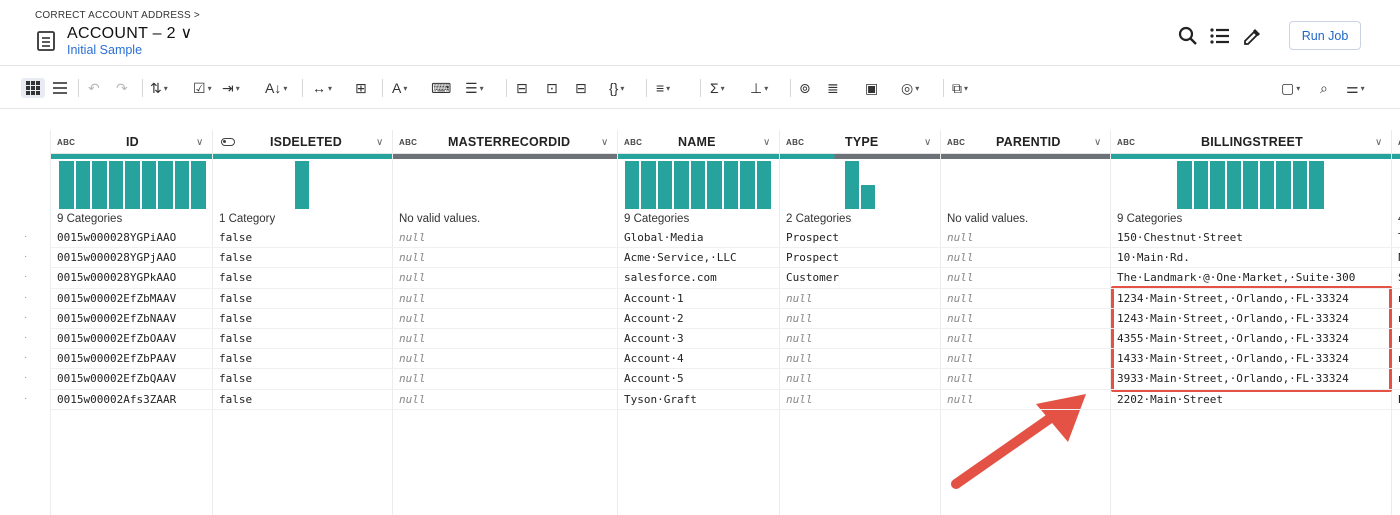 This screenshot has width=1400, height=515. What do you see at coordinates (117, 338) in the screenshot?
I see `table-cell: 0015w00002EfZbOAAV` at bounding box center [117, 338].